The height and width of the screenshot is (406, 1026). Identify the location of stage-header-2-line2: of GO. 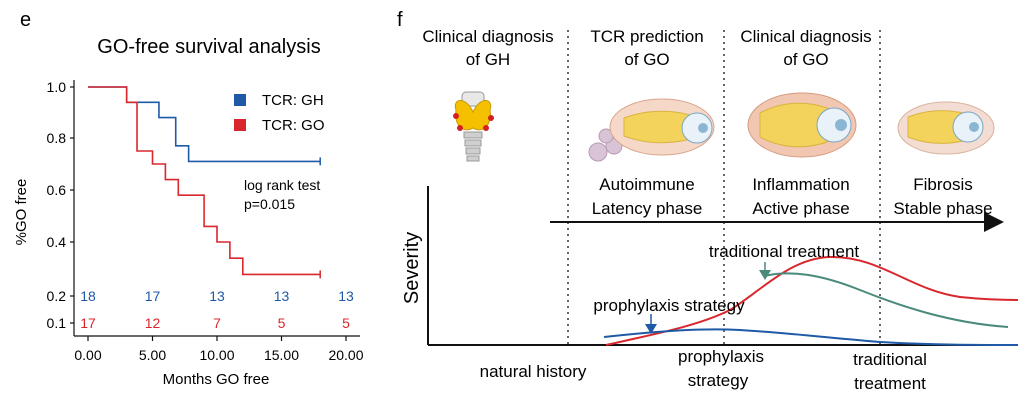
(646, 59).